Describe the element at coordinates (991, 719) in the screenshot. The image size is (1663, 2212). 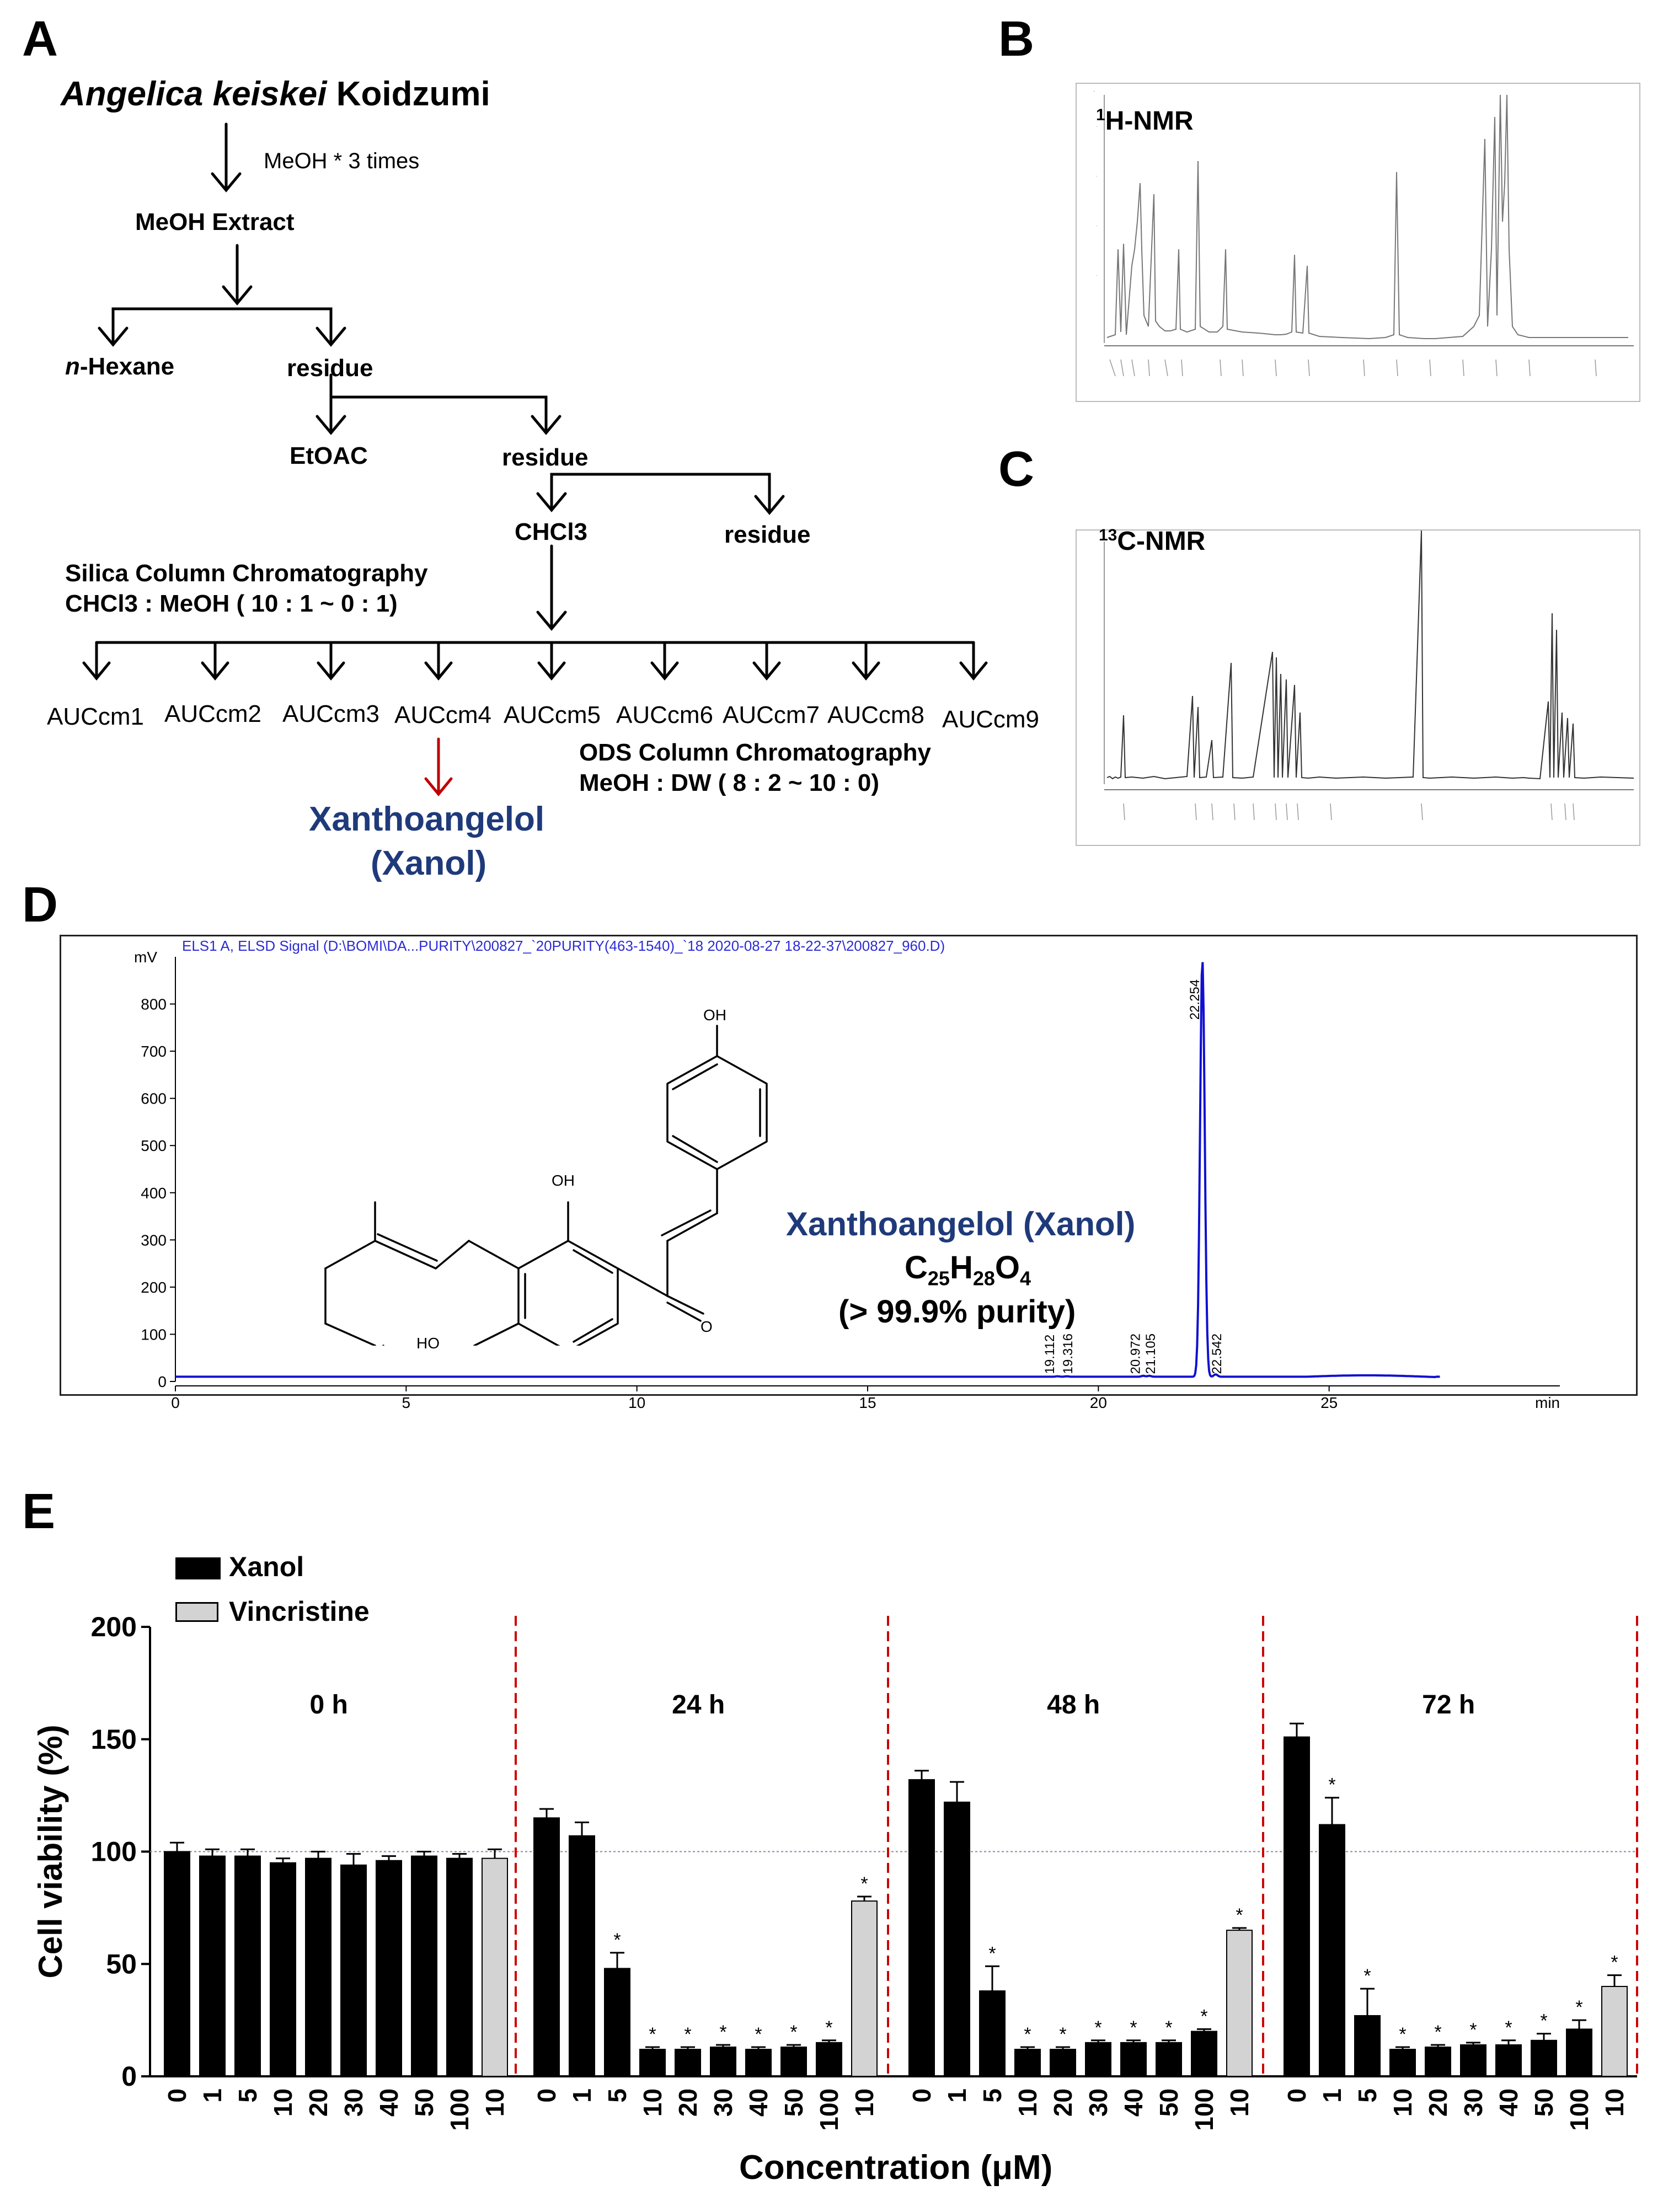
I see `fraction-9: AUCcm9` at that location.